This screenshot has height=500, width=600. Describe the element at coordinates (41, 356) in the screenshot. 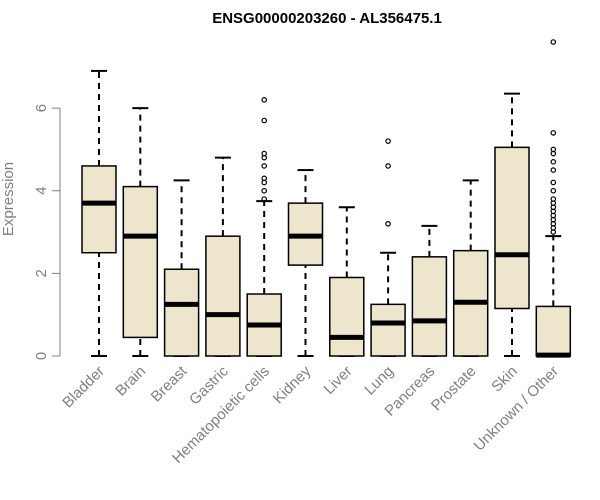

I see `y-tick-label: 0` at that location.